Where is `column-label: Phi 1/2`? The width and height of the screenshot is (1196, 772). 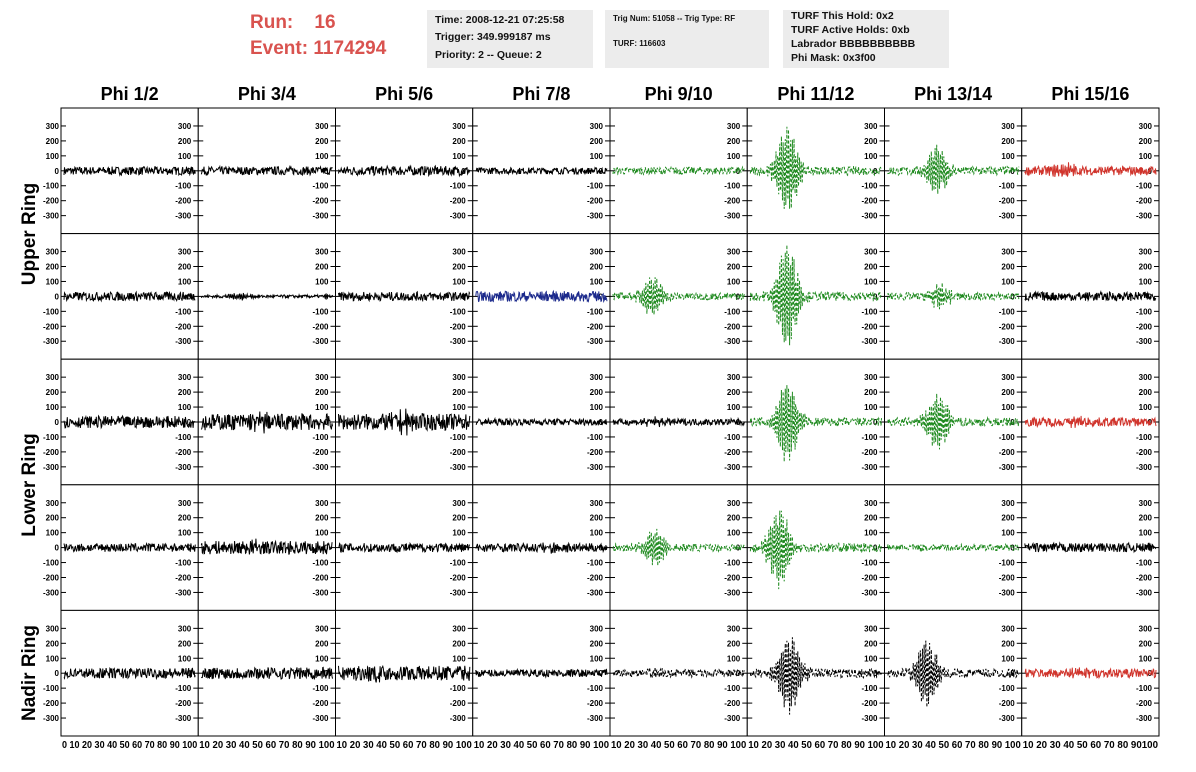
column-label: Phi 1/2 is located at coordinates (129, 94).